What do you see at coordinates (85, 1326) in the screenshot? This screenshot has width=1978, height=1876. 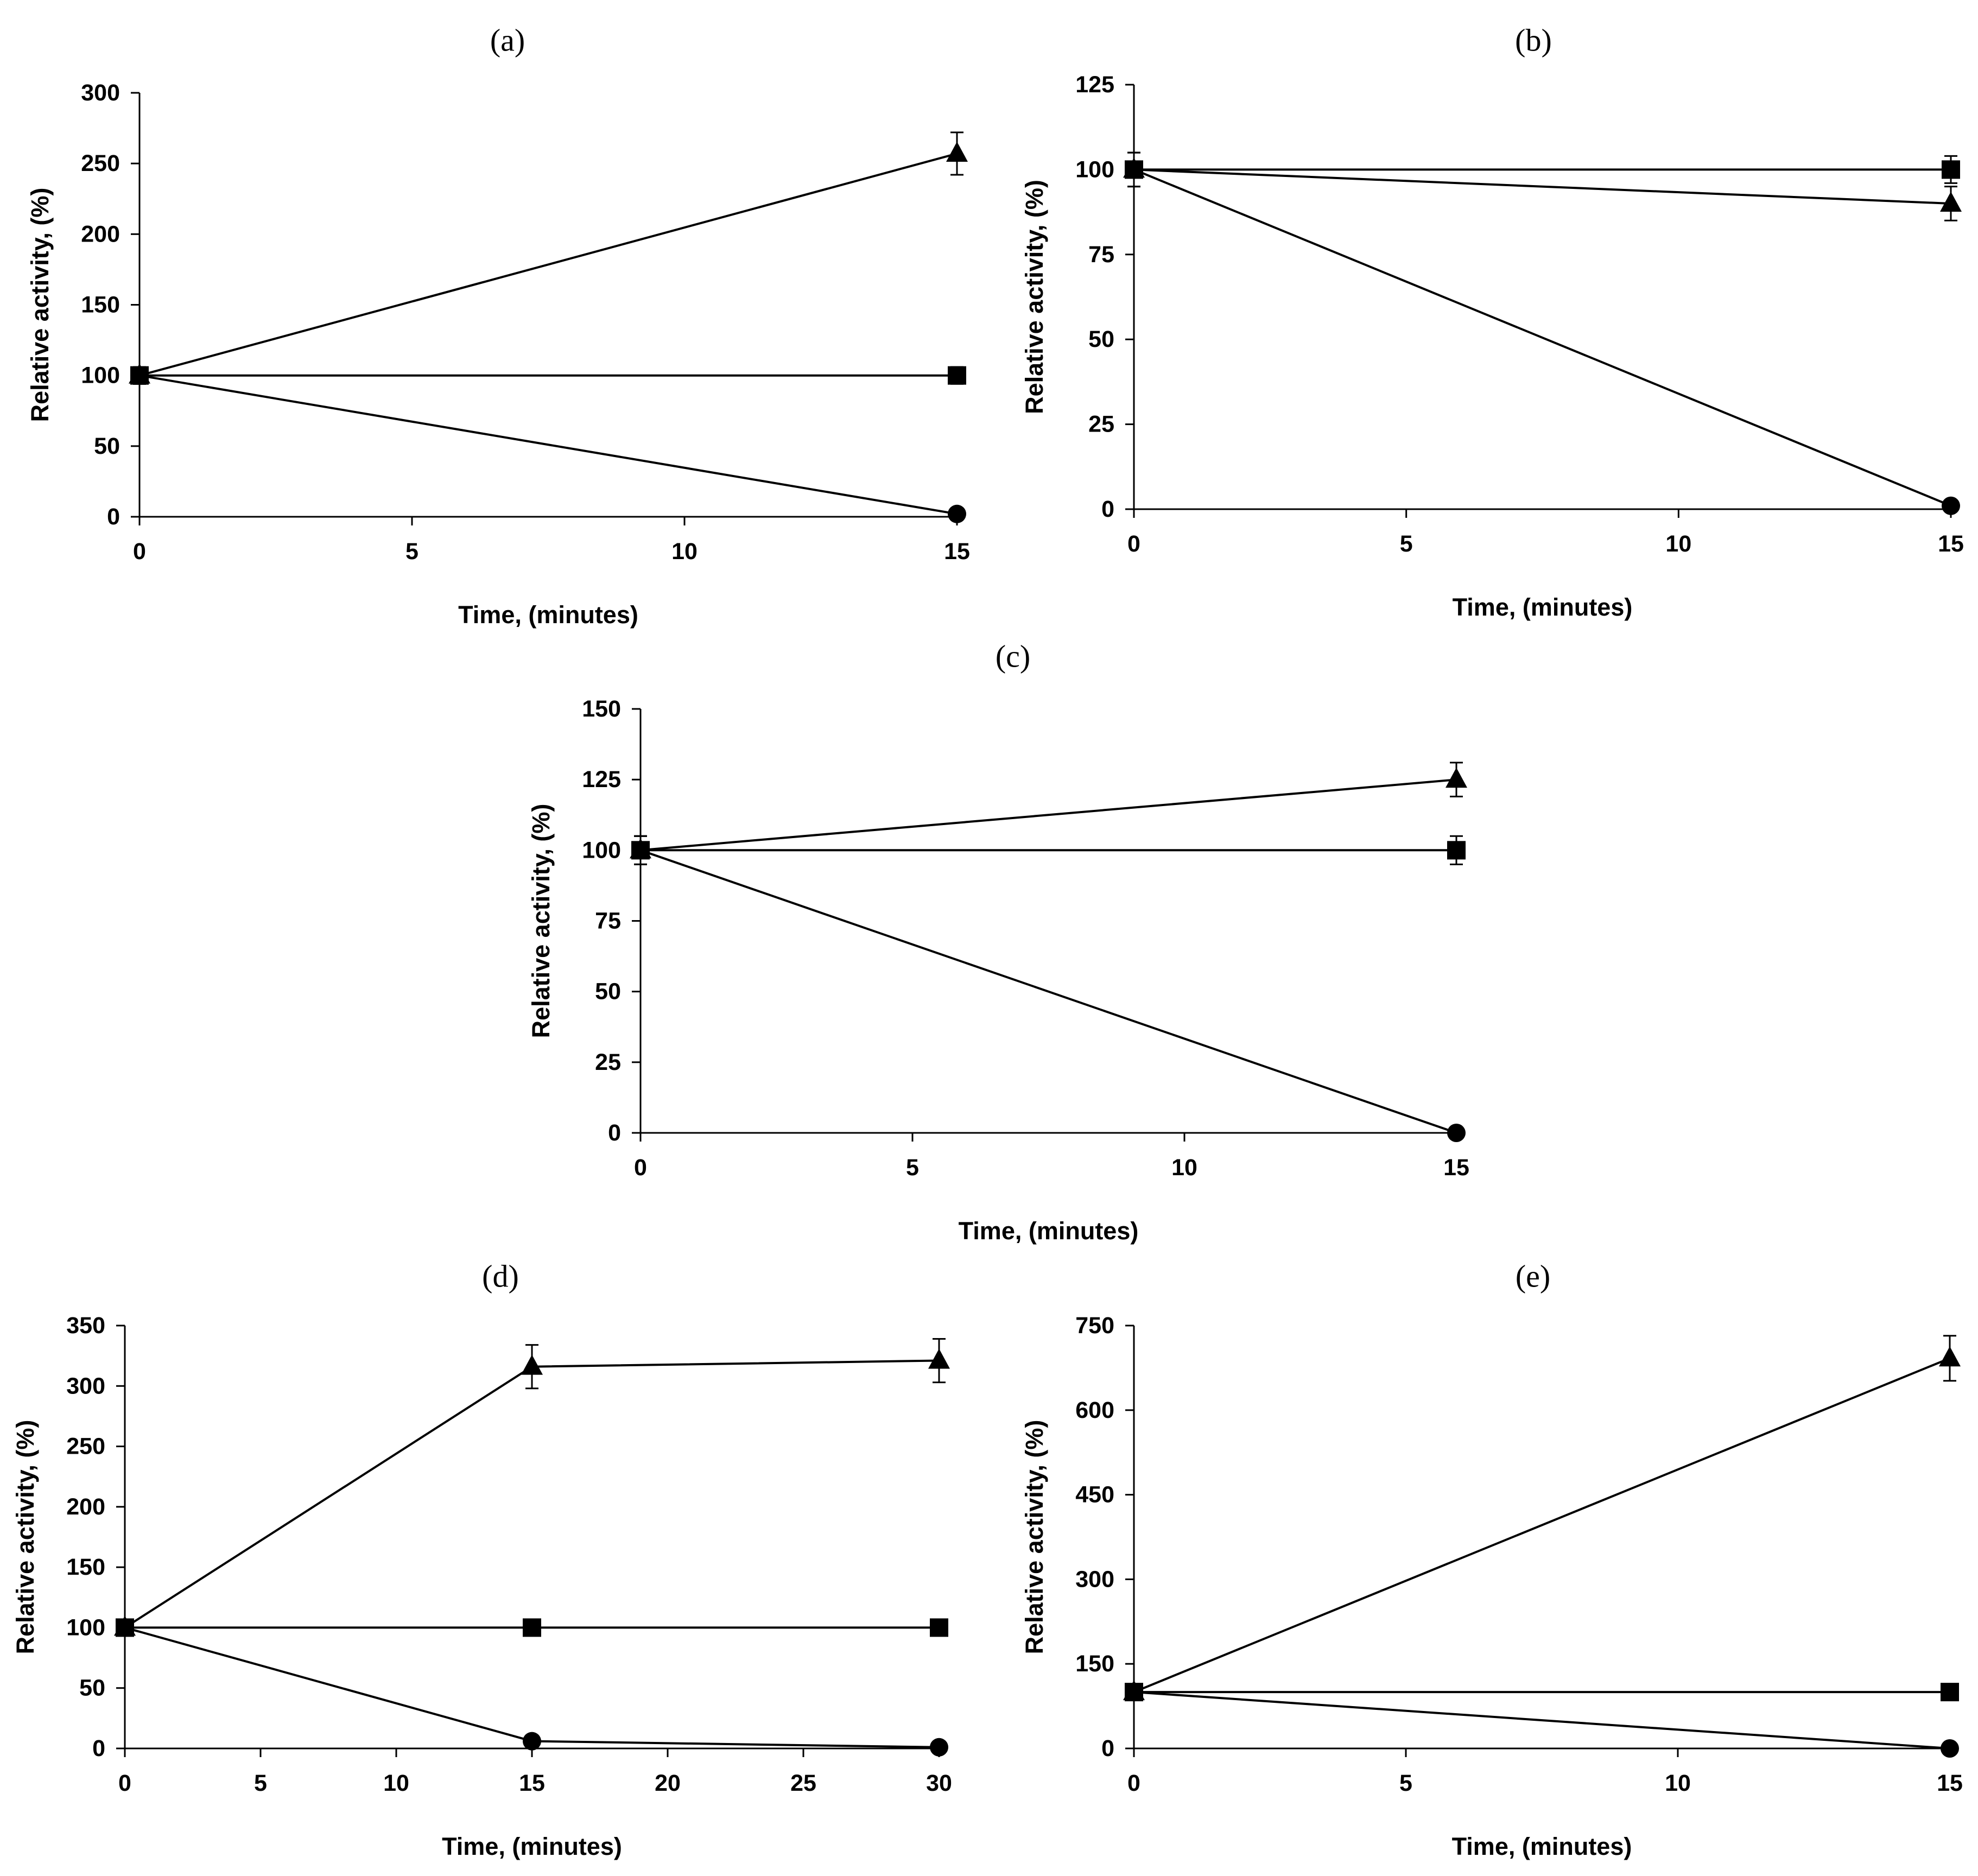 I see `y-tick-label: 350` at bounding box center [85, 1326].